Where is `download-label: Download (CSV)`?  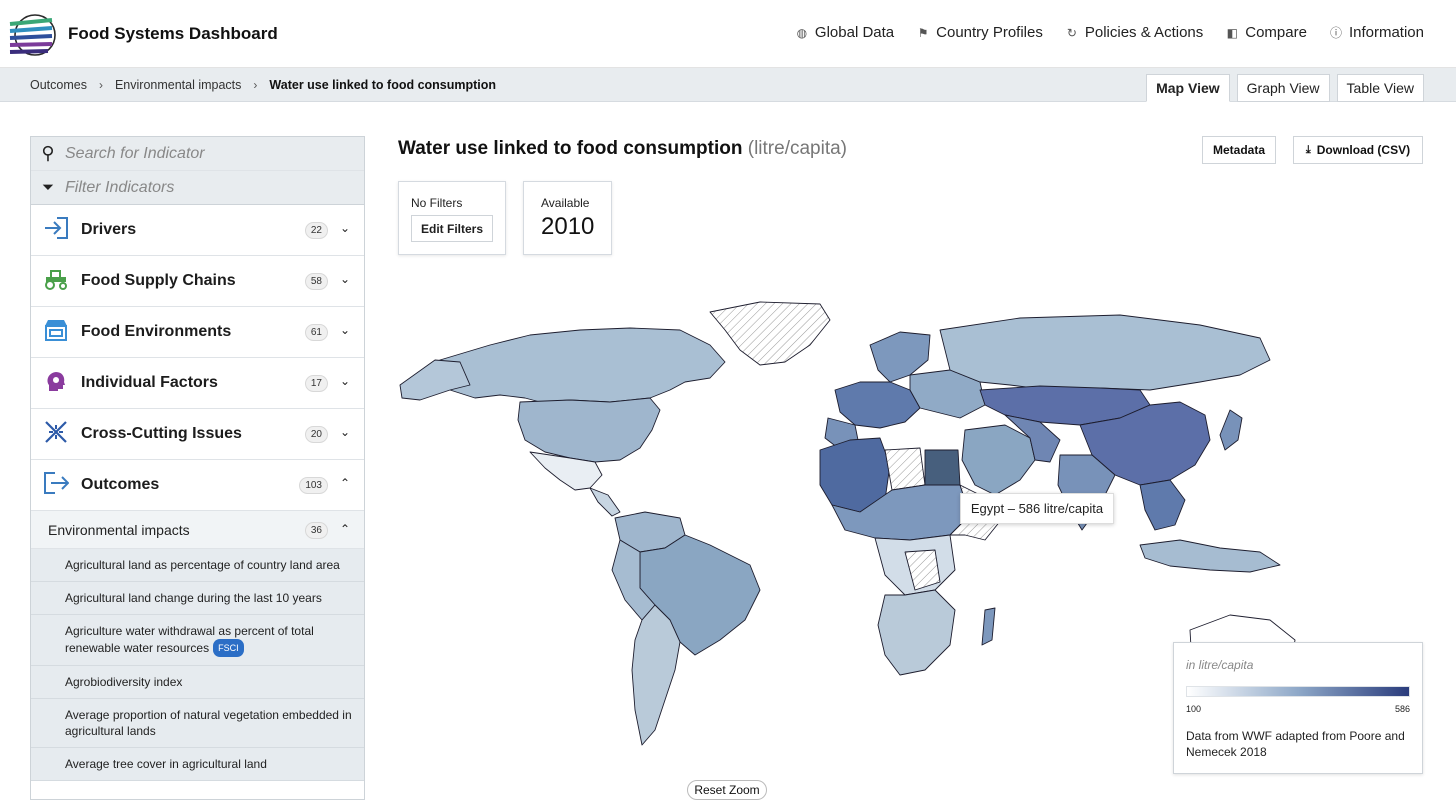
download-label: Download (CSV) is located at coordinates (1363, 150).